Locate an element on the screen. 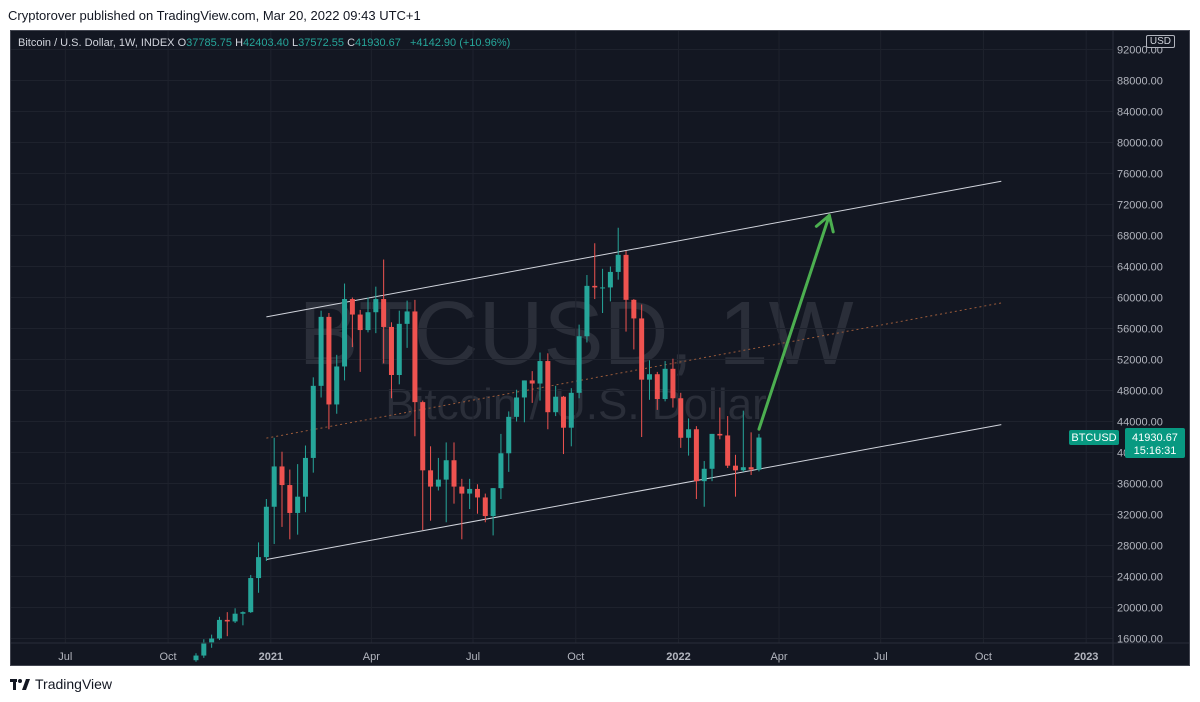 This screenshot has height=702, width=1200. time-axis: Jul Oct 2021 Apr Jul Oct 2022 Apr Jul Oct 2023 is located at coordinates (578, 657).